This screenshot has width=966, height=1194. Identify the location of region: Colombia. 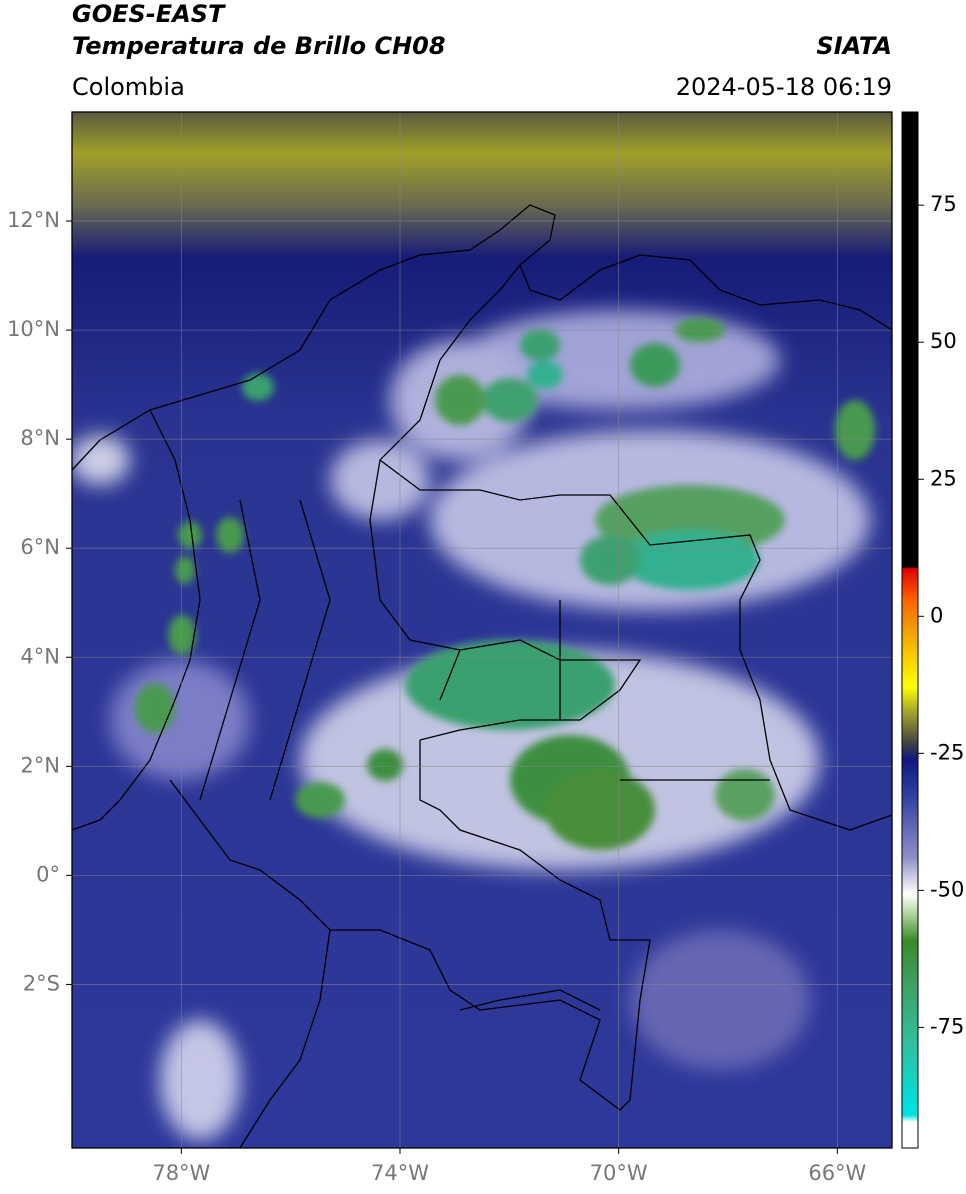
(128, 87).